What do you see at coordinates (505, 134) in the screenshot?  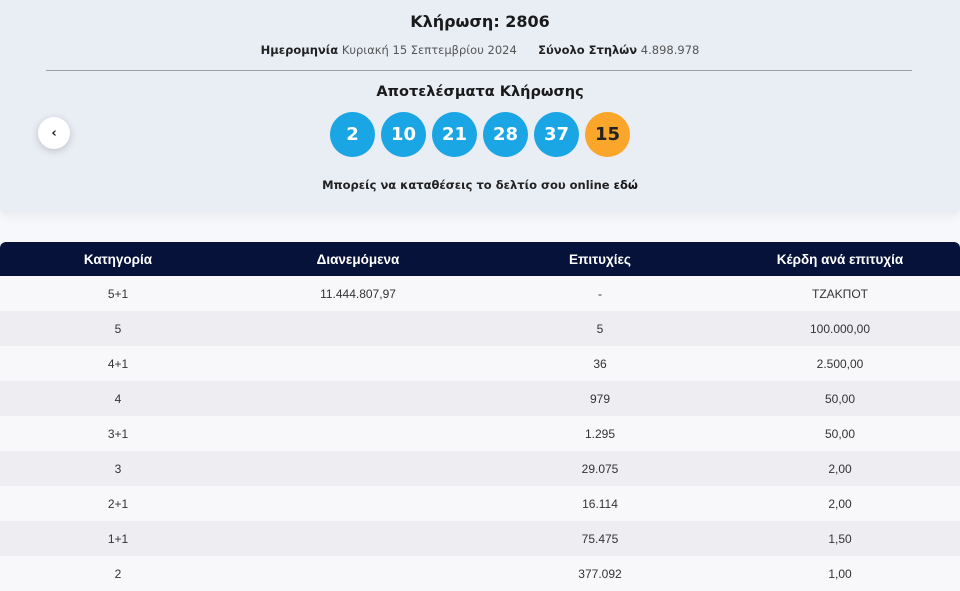 I see `number-ball: 28` at bounding box center [505, 134].